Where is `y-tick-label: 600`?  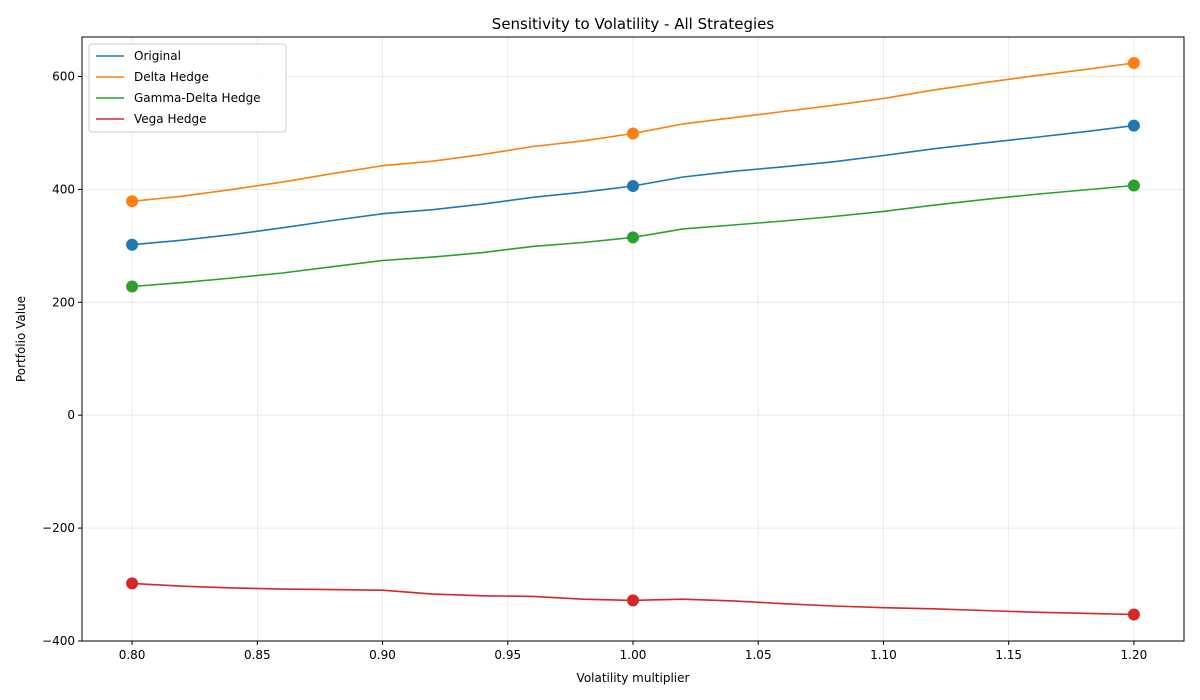 y-tick-label: 600 is located at coordinates (63, 77).